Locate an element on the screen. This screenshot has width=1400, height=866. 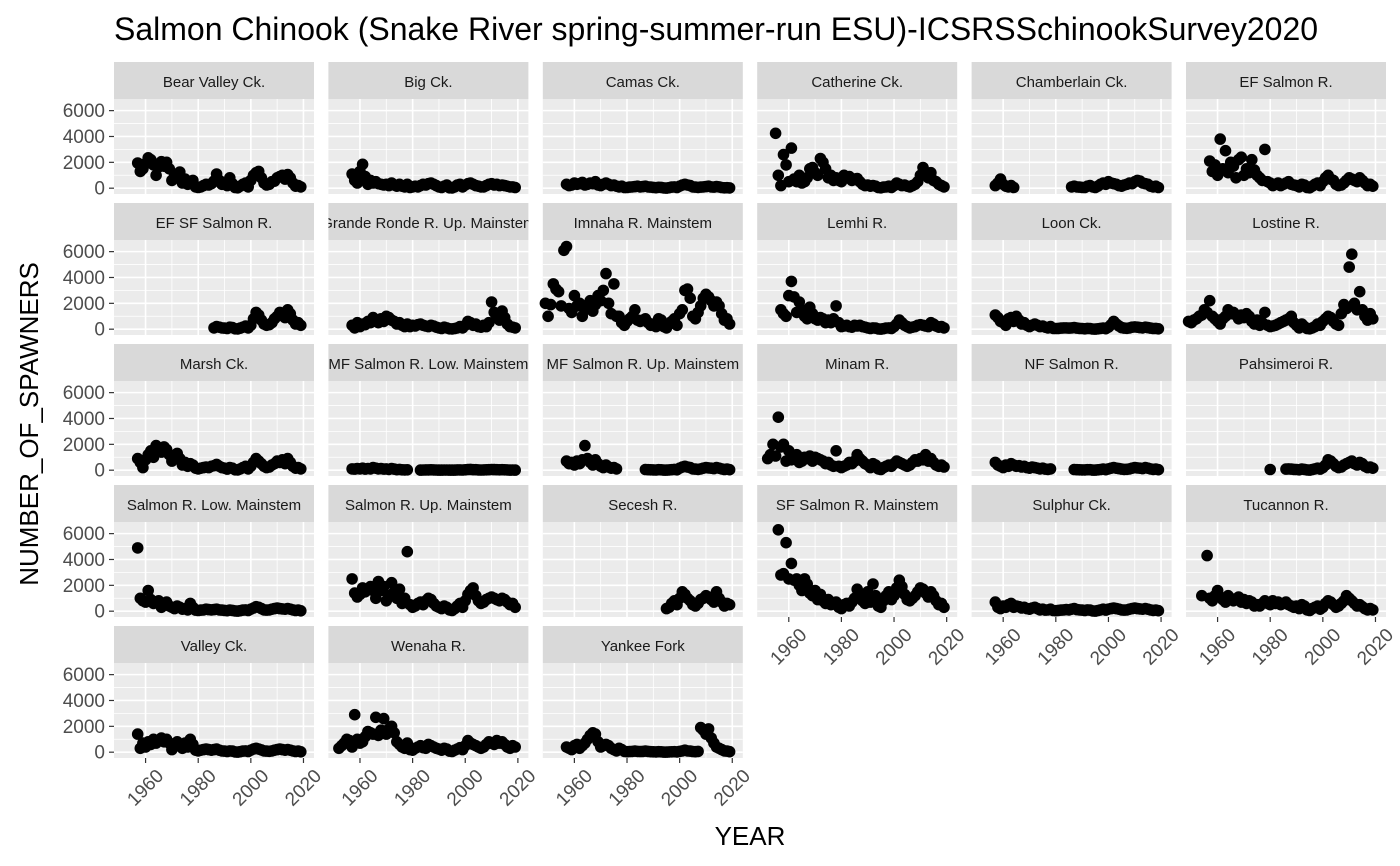
facet-strip-label: Big Ck. is located at coordinates (428, 82).